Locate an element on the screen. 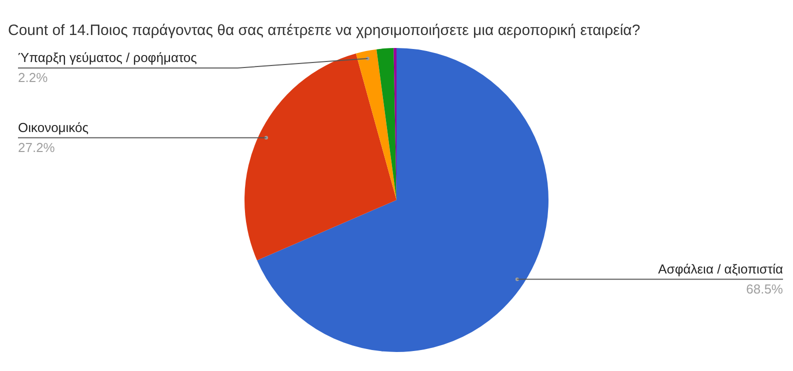 The image size is (793, 371). slice-label: Ασφάλεια / αξιοπιστία is located at coordinates (721, 268).